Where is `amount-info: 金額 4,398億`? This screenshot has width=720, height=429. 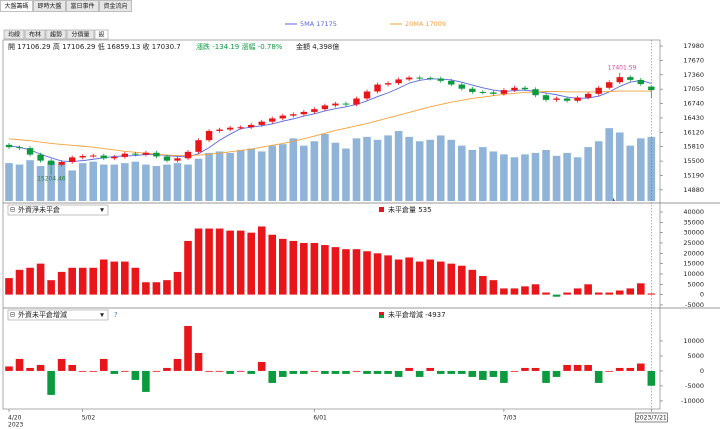 amount-info: 金額 4,398億 is located at coordinates (317, 46).